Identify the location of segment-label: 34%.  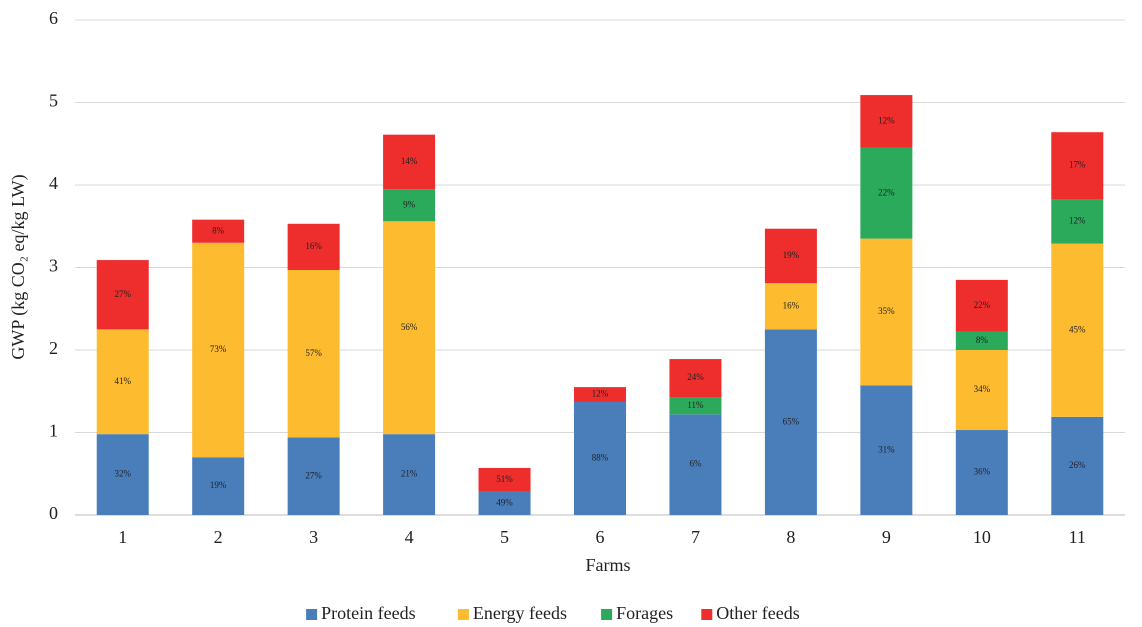
(982, 389).